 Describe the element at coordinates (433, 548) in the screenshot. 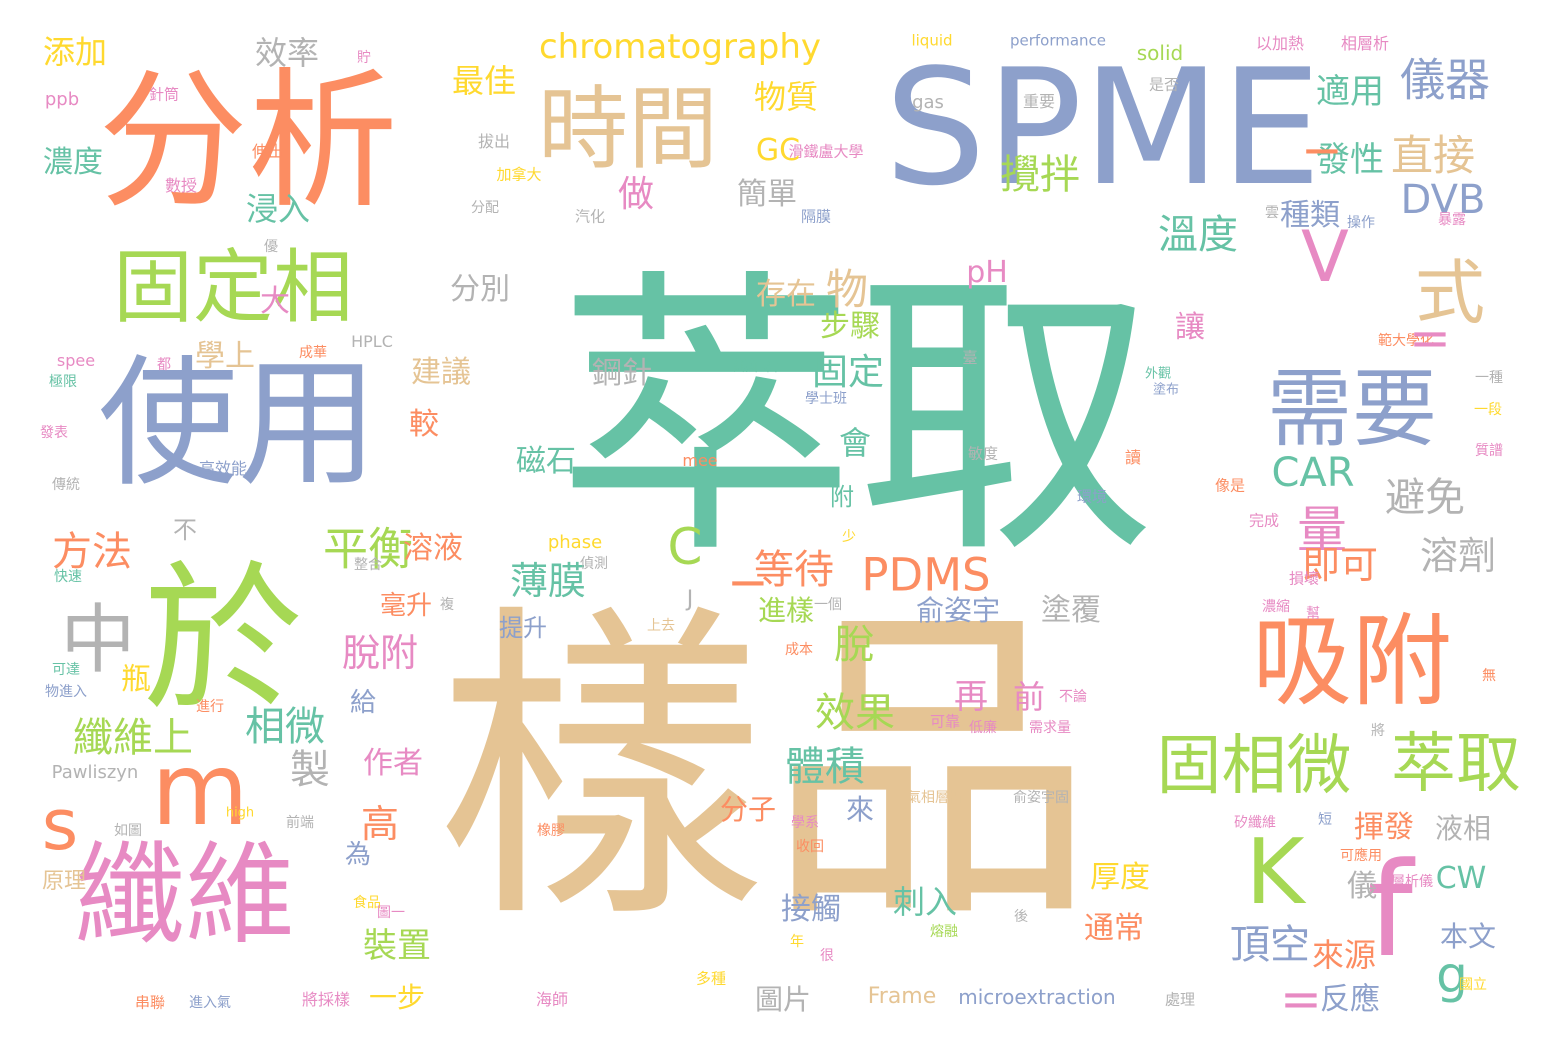

I see `word-68: 溶液` at that location.